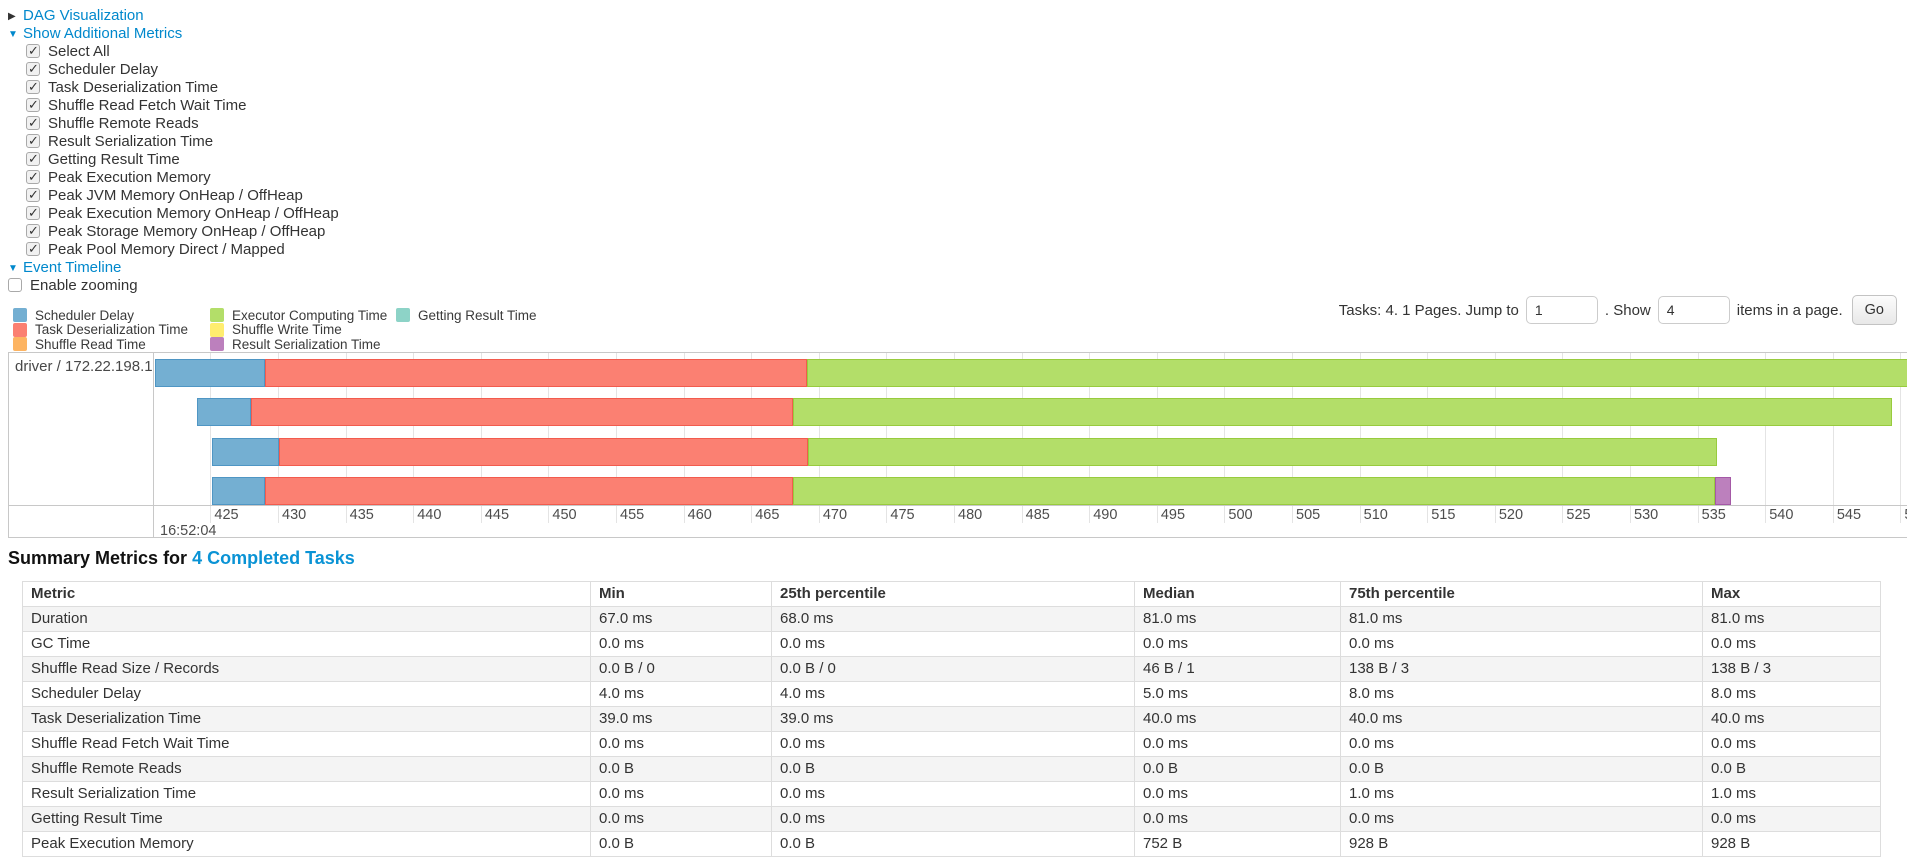 This screenshot has width=1907, height=865. I want to click on metric-value-cell: 68.0 ms, so click(953, 618).